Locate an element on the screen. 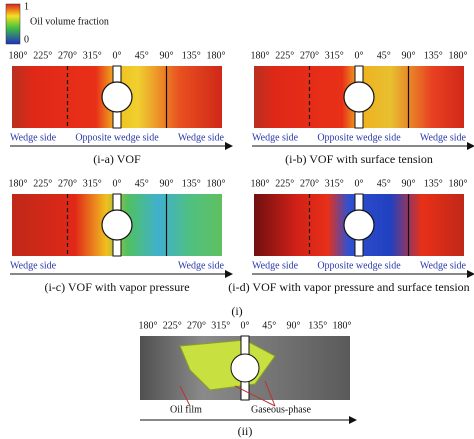  colorbar is located at coordinates (13, 24).